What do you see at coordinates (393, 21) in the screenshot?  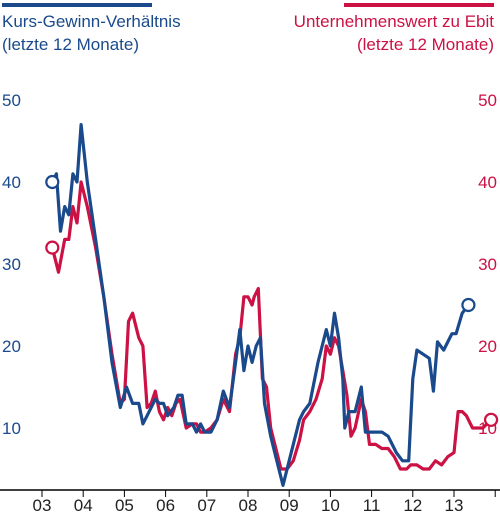 I see `right-title-line-1: Unternehmenswert zu Ebit` at bounding box center [393, 21].